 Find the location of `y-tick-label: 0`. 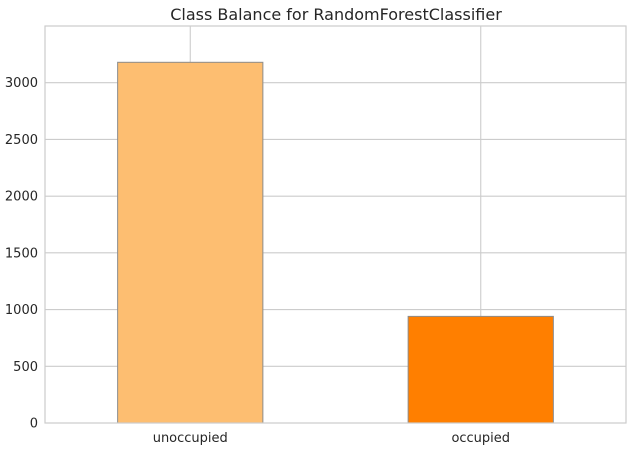

y-tick-label: 0 is located at coordinates (34, 424).